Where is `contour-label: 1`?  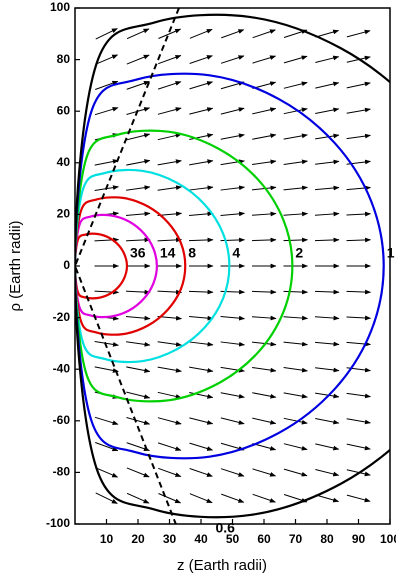
contour-label: 1 is located at coordinates (391, 253).